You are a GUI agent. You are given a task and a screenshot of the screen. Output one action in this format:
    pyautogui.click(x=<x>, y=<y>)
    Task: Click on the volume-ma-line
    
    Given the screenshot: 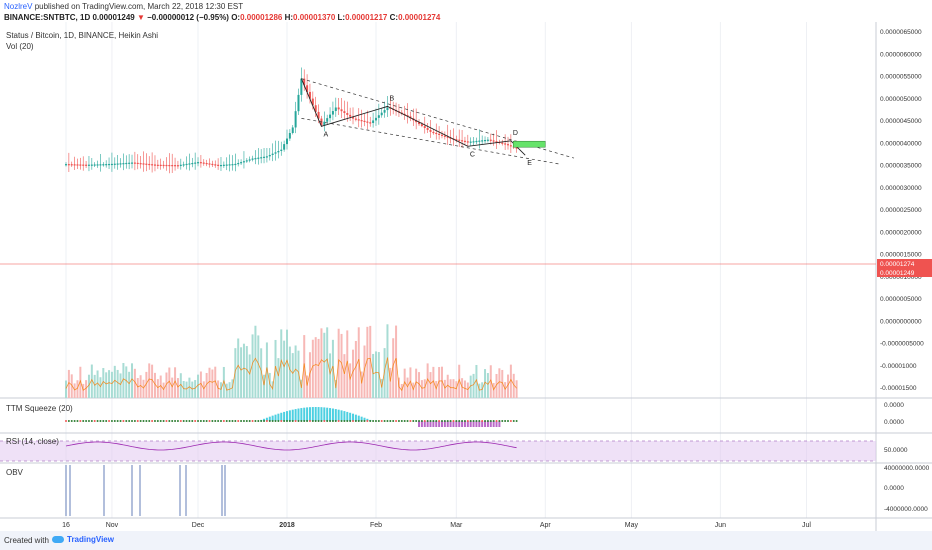 What is the action you would take?
    pyautogui.click(x=291, y=374)
    